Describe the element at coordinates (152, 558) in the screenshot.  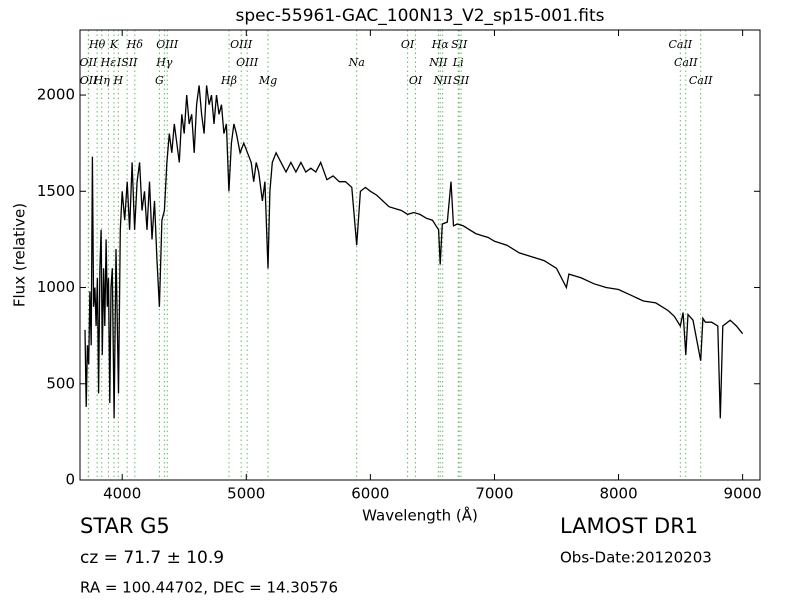
I see `redshift: cz = 71.7 ± 10.9` at that location.